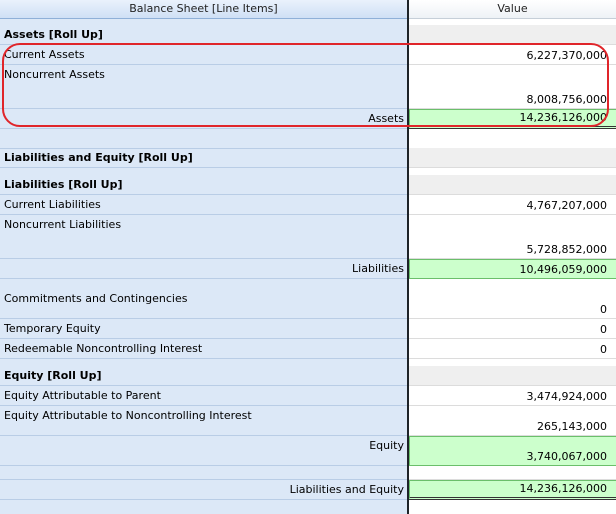 This screenshot has height=514, width=616. What do you see at coordinates (566, 396) in the screenshot?
I see `row-value: 3,474,924,000` at bounding box center [566, 396].